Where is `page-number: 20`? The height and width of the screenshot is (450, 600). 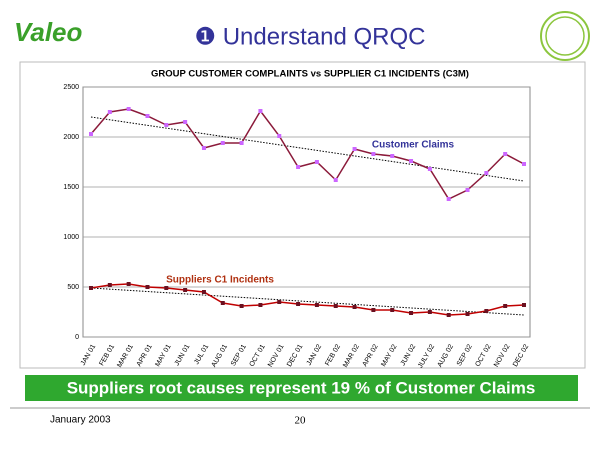 page-number: 20 is located at coordinates (301, 421).